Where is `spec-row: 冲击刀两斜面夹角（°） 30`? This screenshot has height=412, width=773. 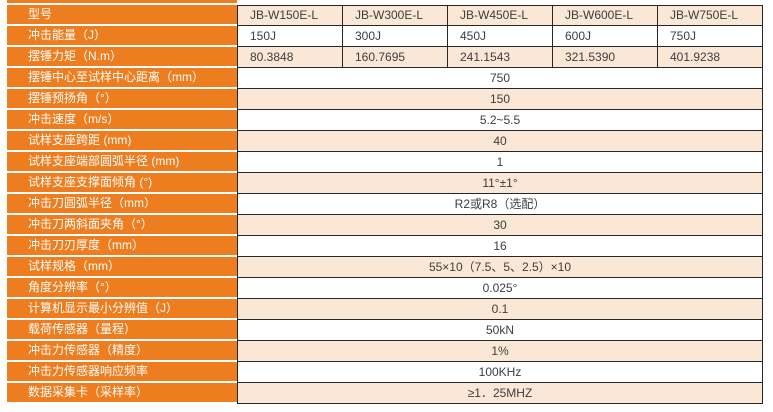
spec-row: 冲击刀两斜面夹角（°） 30 is located at coordinates (385, 225).